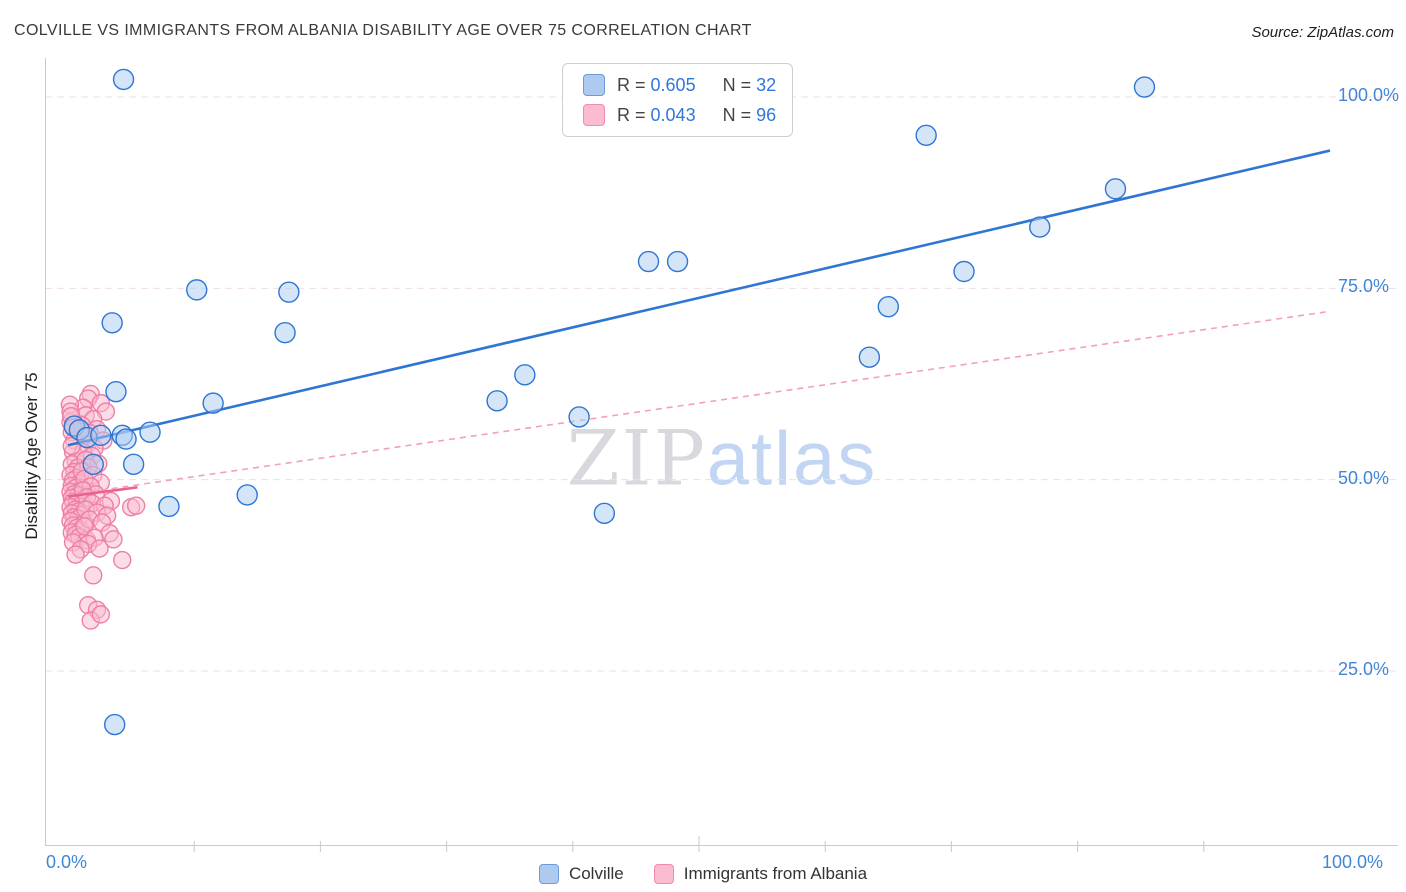 Image resolution: width=1406 pixels, height=892 pixels. I want to click on watermark-zip: ZIP, so click(636, 458).